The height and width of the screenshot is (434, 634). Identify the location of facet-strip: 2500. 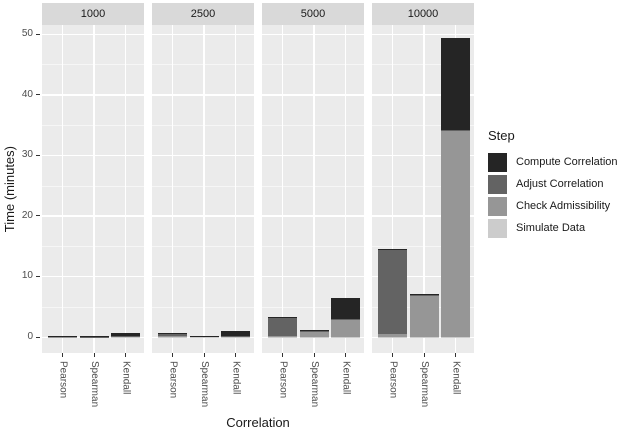
(203, 14).